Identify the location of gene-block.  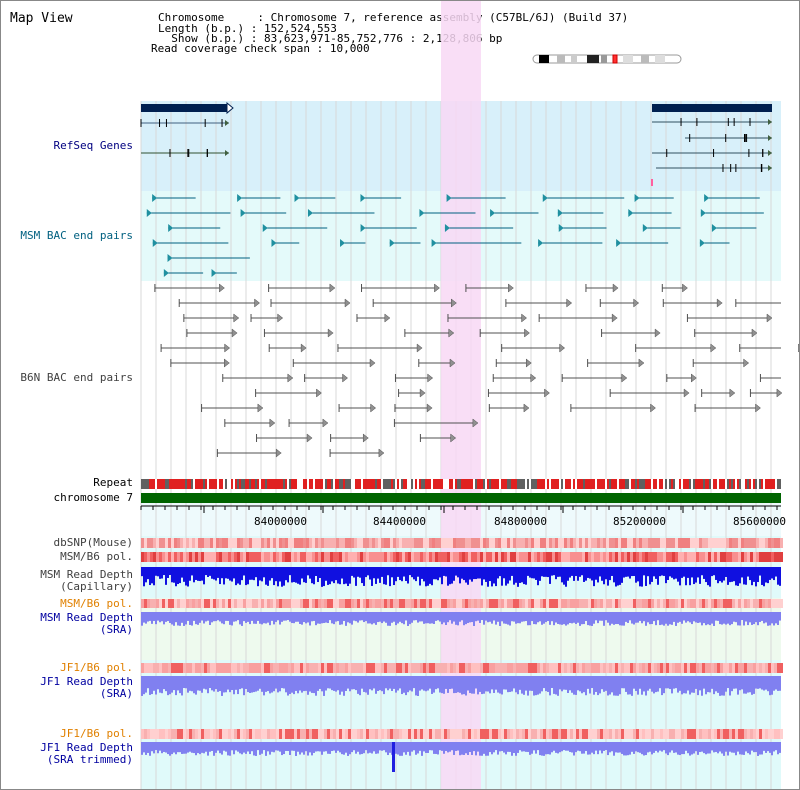
(185, 108).